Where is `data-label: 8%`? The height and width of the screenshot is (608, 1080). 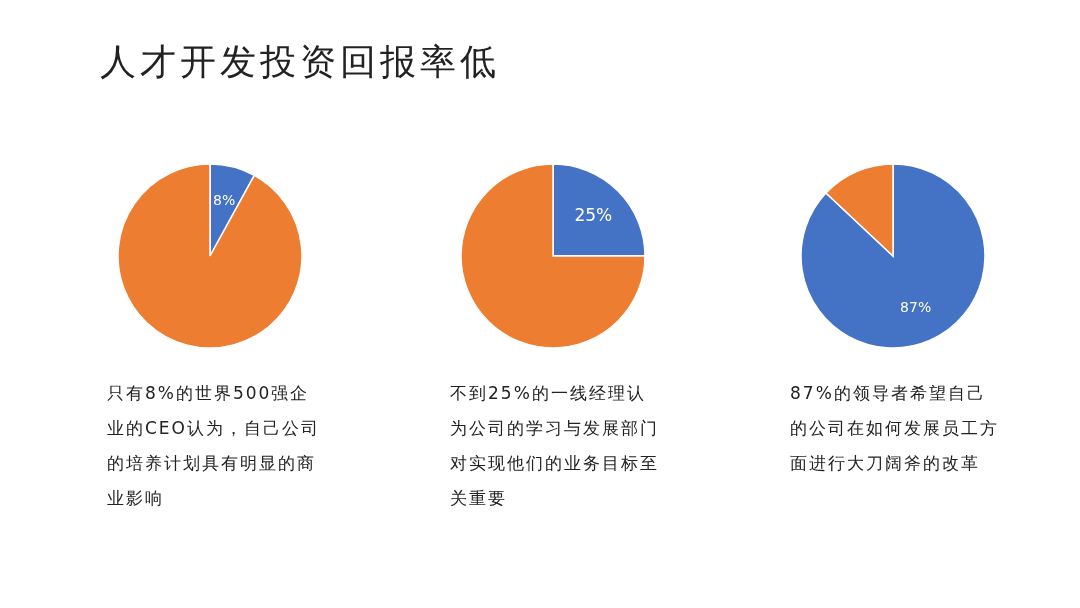 data-label: 8% is located at coordinates (224, 199).